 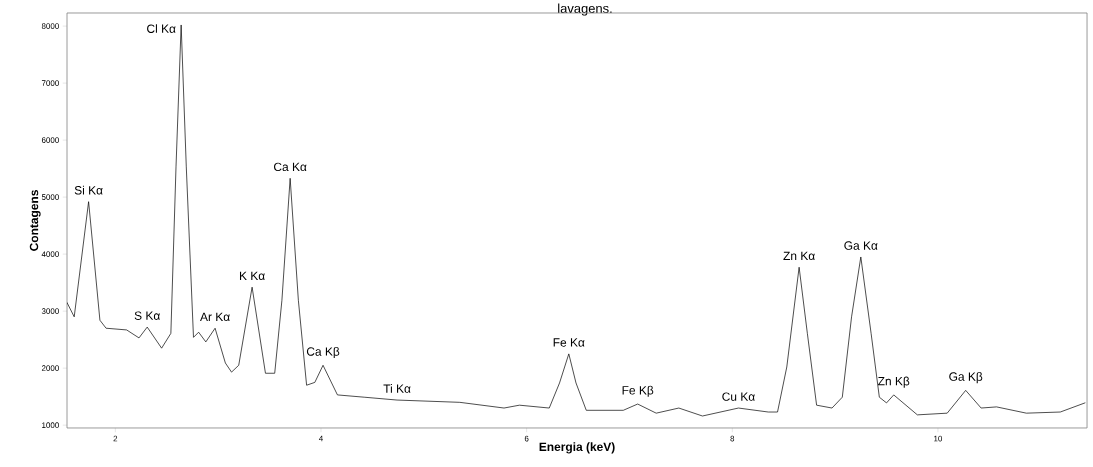 I want to click on chart-title: lavagens., so click(x=585, y=9).